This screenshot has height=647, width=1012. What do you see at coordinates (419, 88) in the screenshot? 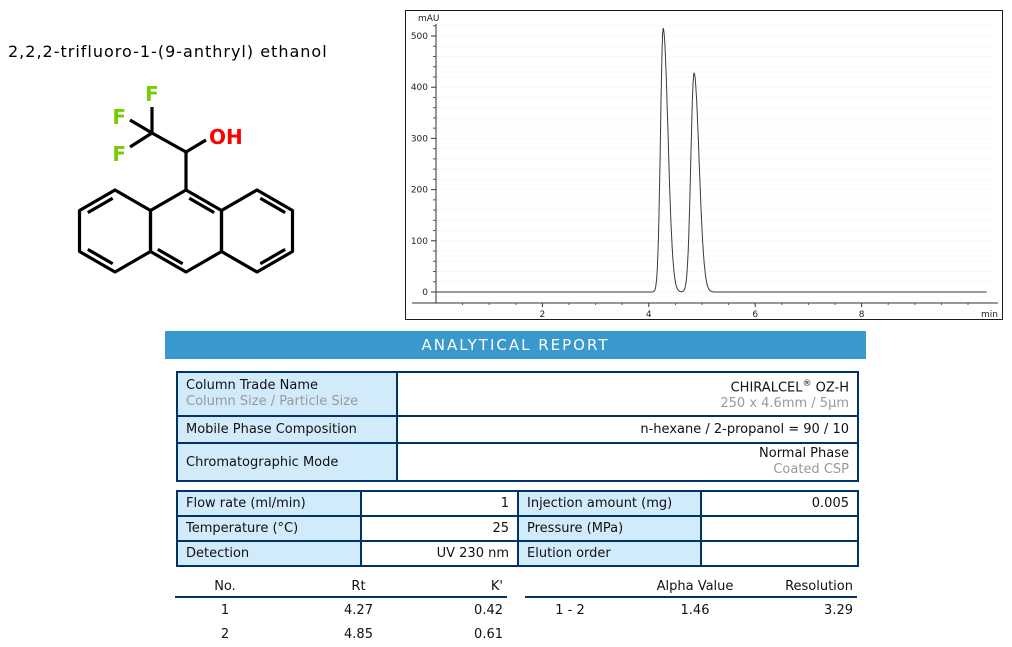
I see `svg-text: 400` at bounding box center [419, 88].